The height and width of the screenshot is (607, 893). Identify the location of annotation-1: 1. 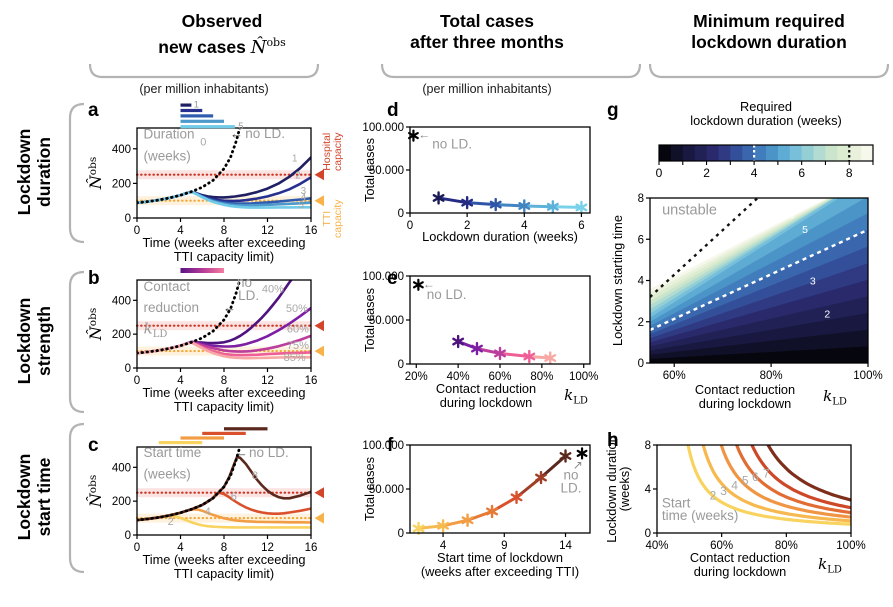
(295, 159).